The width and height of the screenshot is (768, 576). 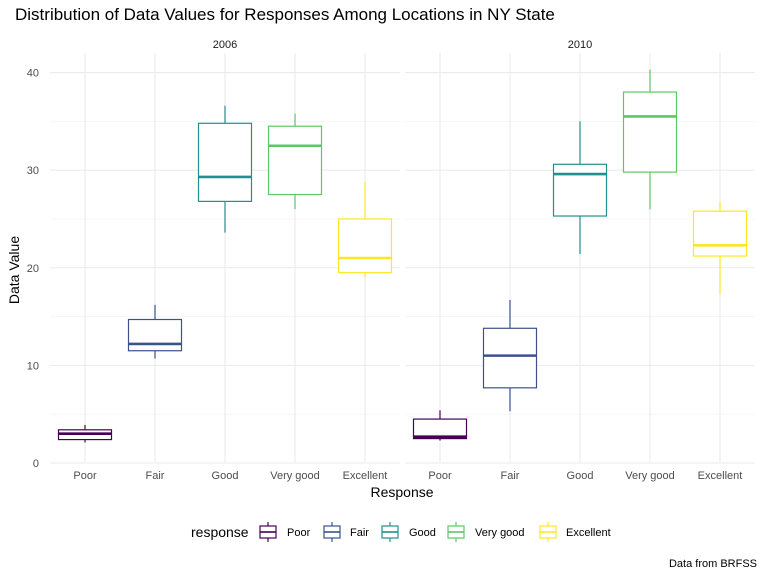 What do you see at coordinates (422, 533) in the screenshot?
I see `legend-label: Good` at bounding box center [422, 533].